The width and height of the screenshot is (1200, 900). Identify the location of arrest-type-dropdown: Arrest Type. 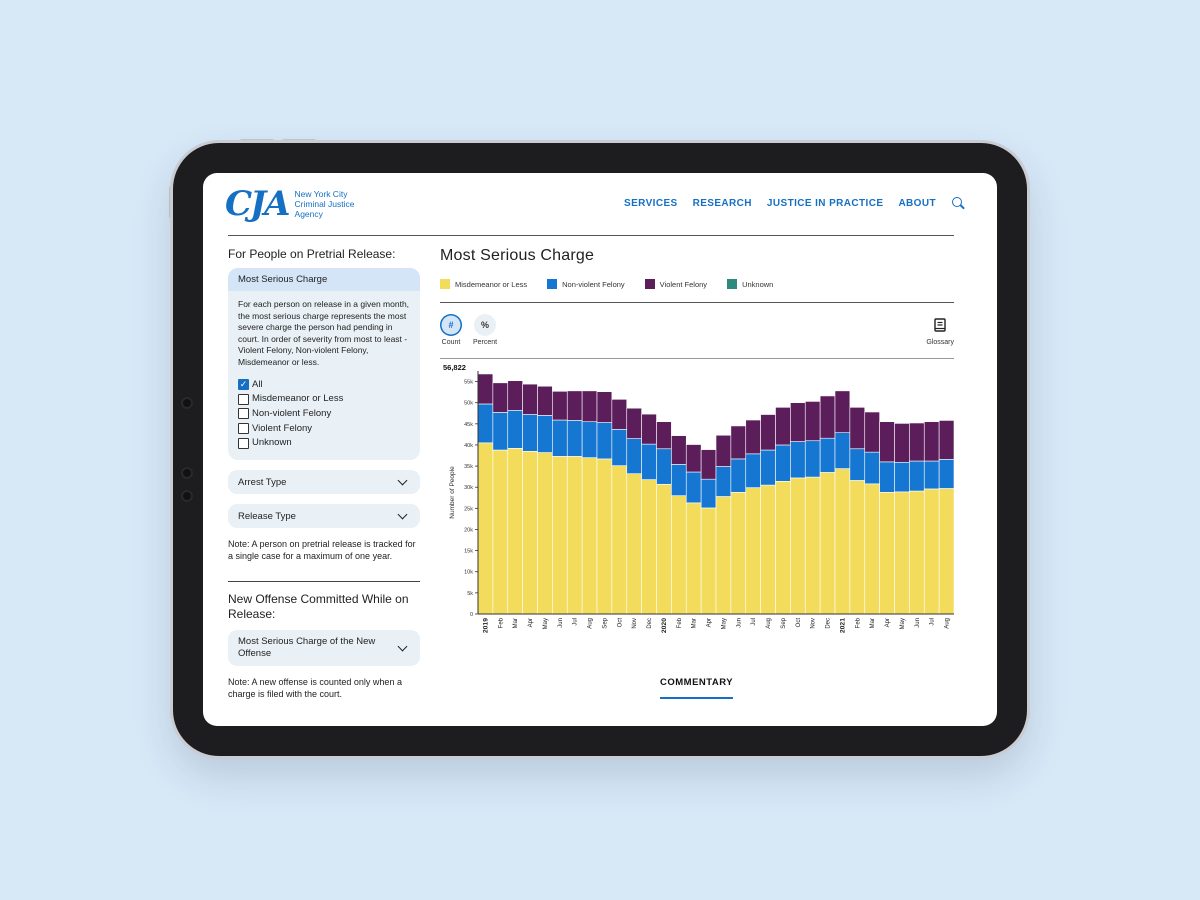
(324, 482).